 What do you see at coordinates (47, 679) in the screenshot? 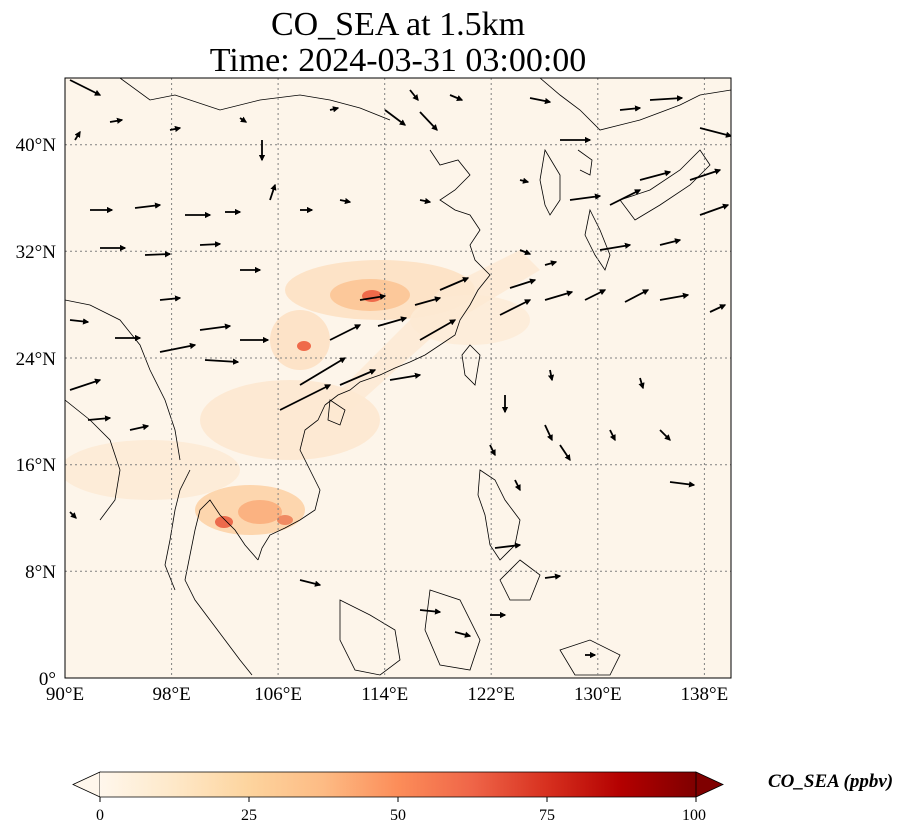
I see `y-tick: 0°` at bounding box center [47, 679].